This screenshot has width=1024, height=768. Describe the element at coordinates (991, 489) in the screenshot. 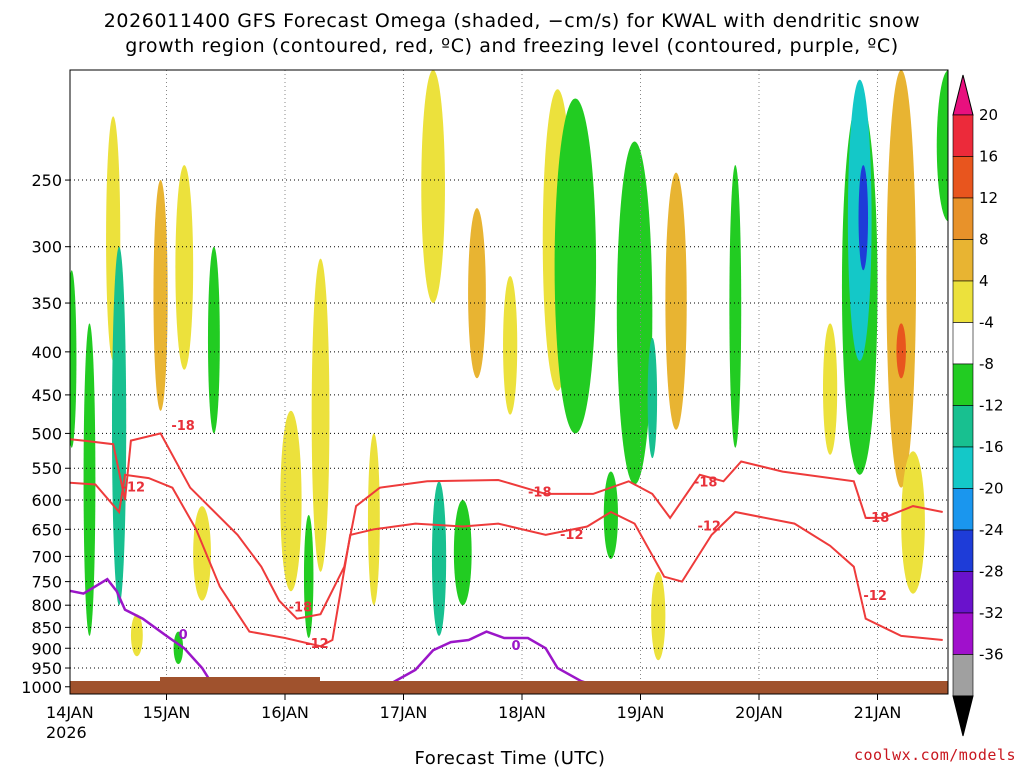

I see `colorbar-label--20: -20` at that location.